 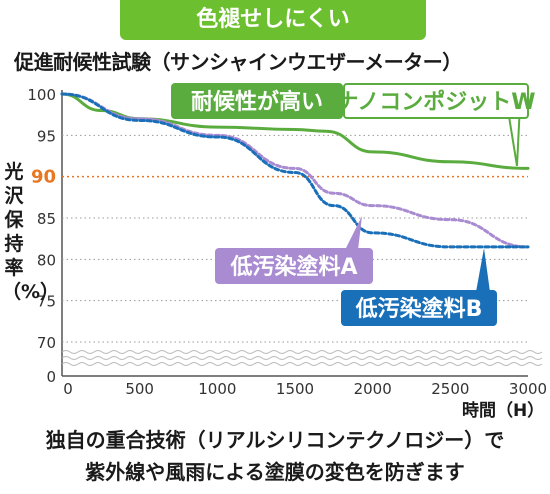 What do you see at coordinates (483, 270) in the screenshot?
I see `lowB-pointer` at bounding box center [483, 270].